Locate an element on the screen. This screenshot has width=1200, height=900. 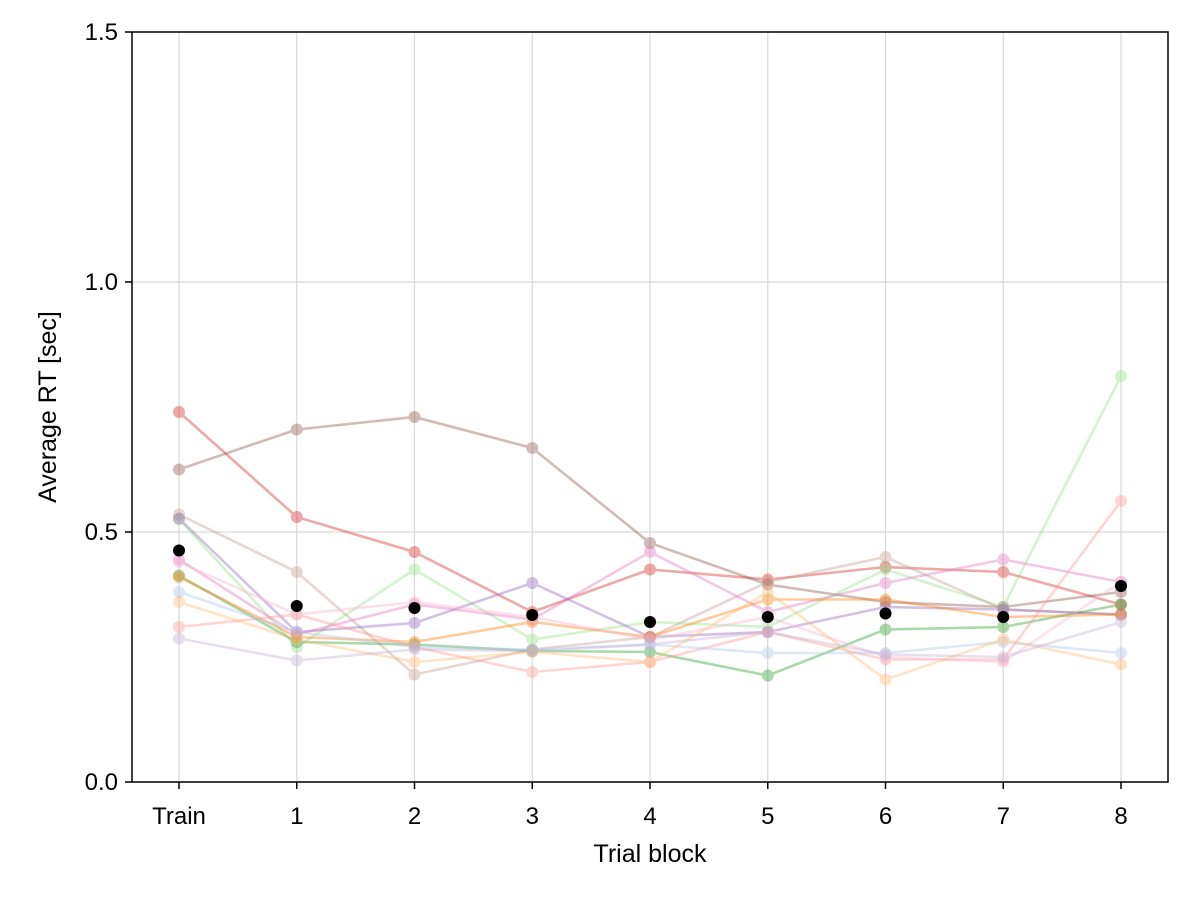
y-tick-label: 0.0 is located at coordinates (101, 782).